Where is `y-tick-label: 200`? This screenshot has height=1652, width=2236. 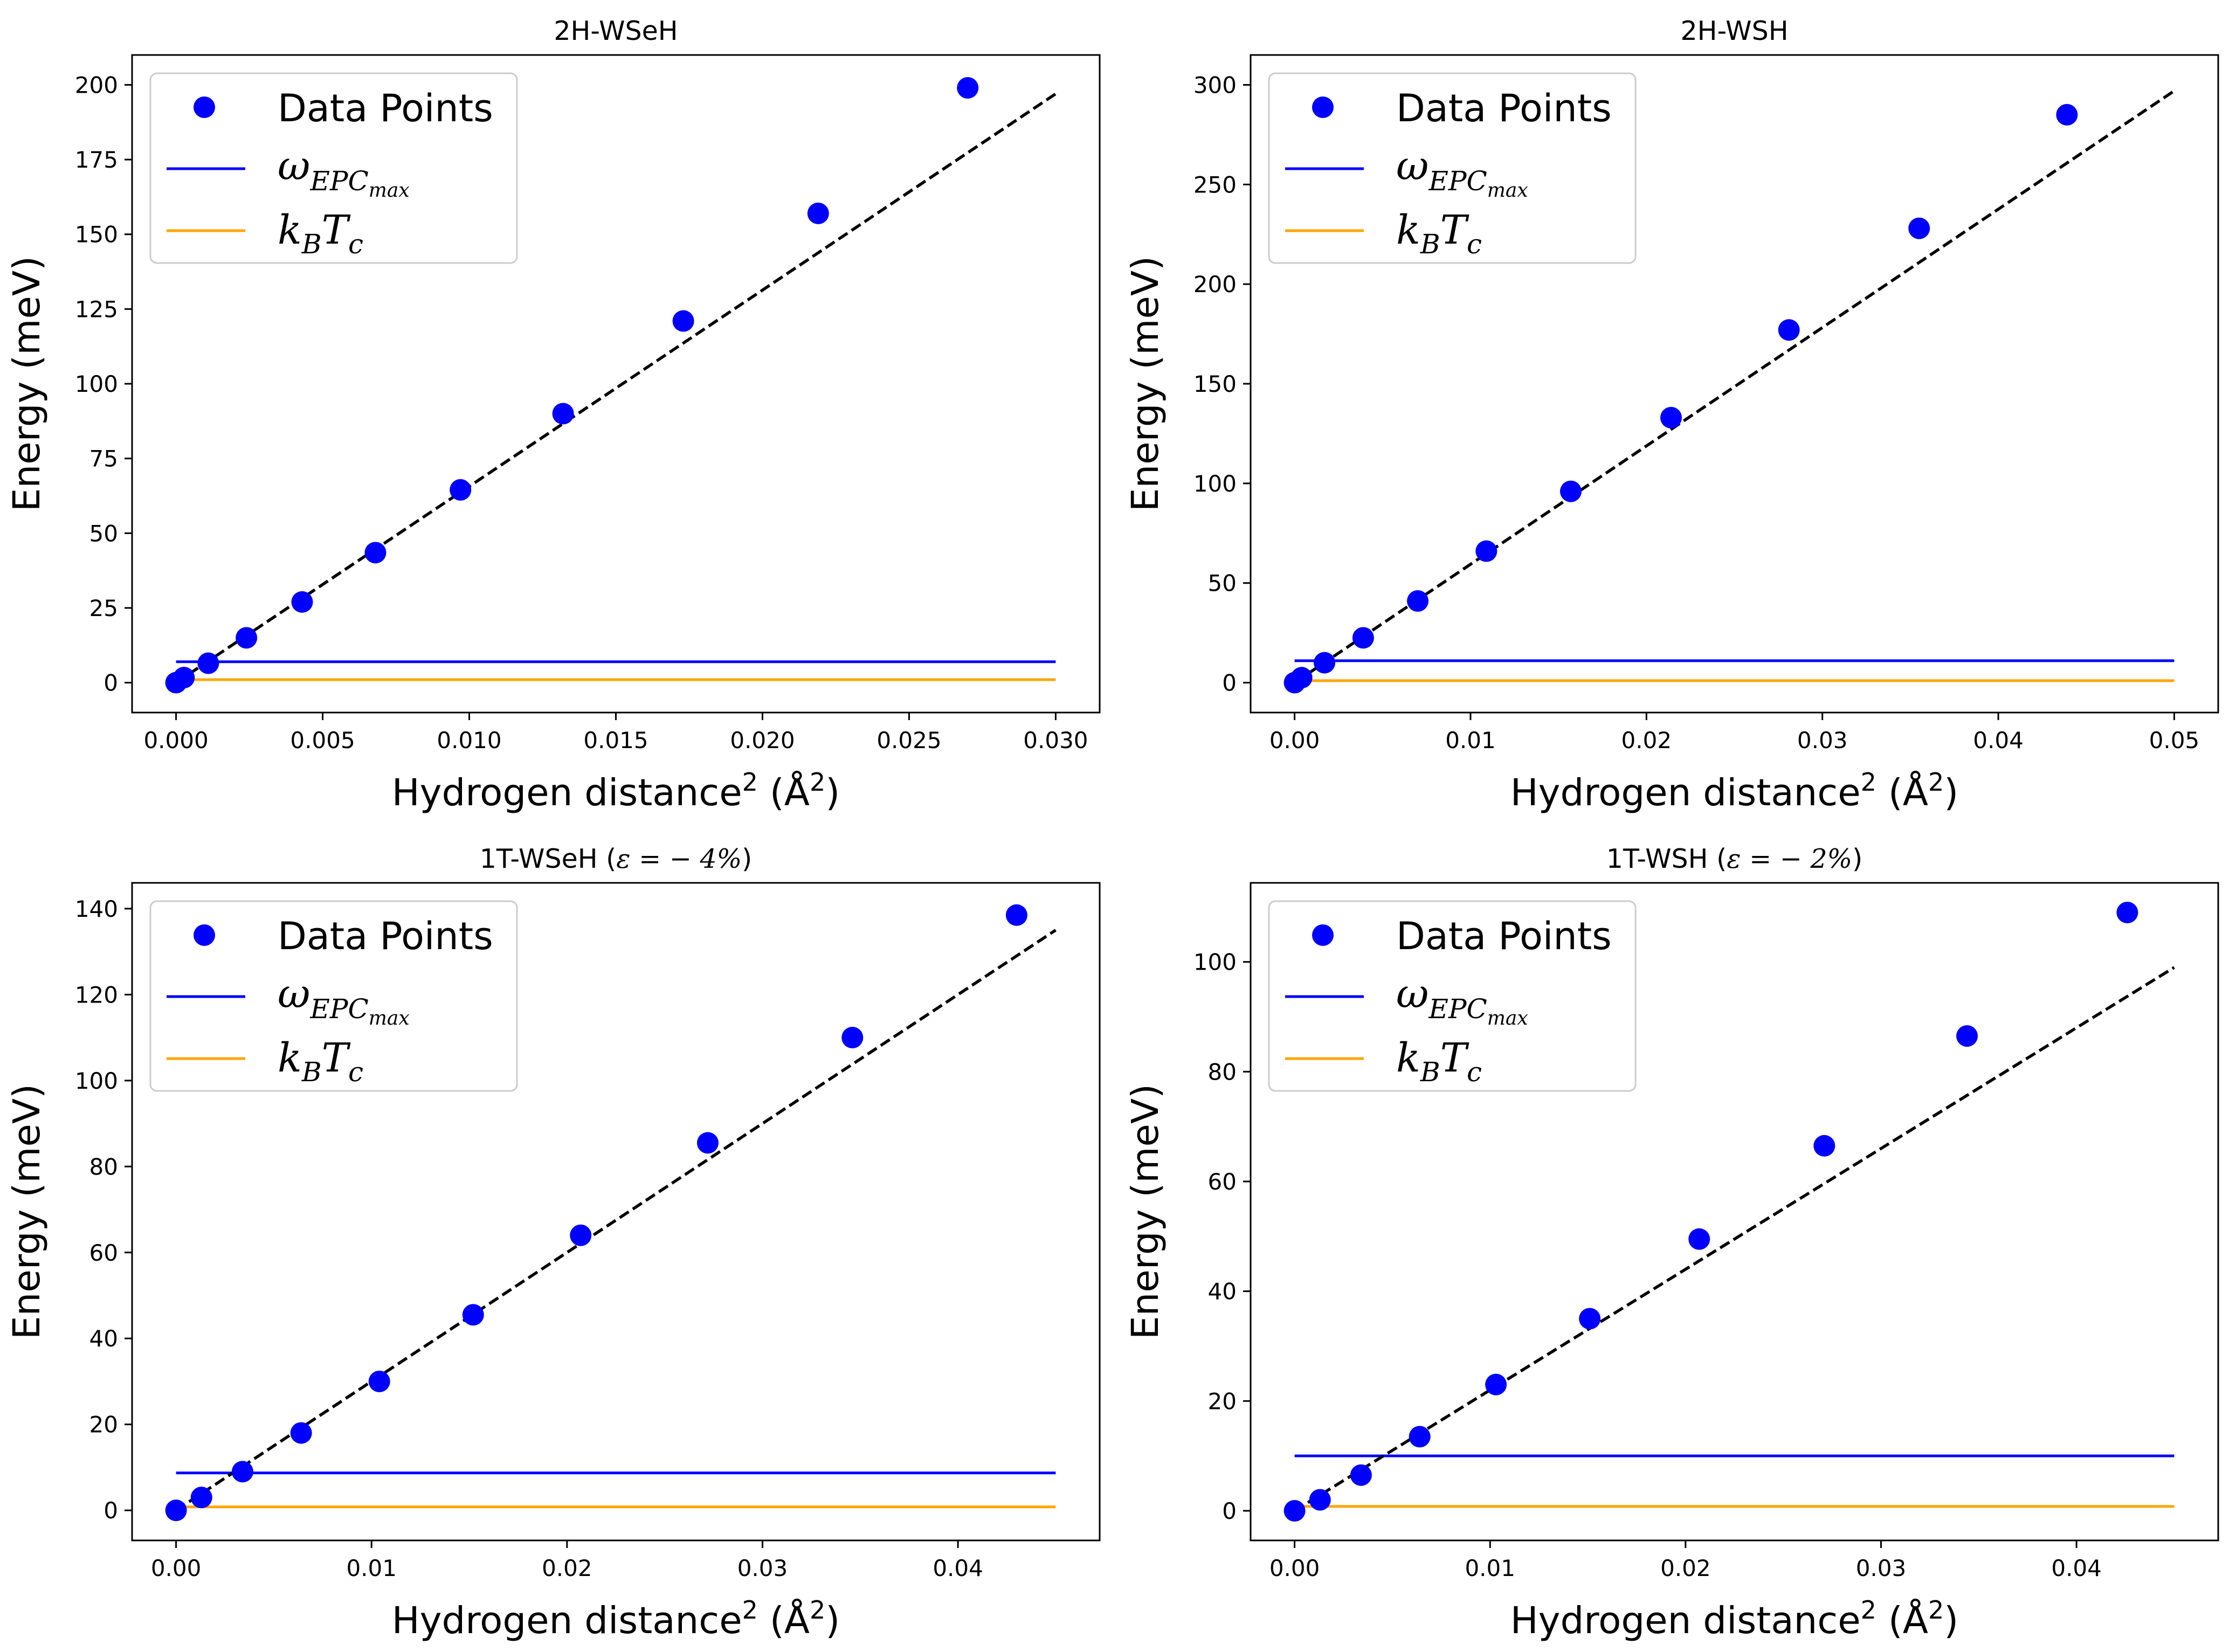
y-tick-label: 200 is located at coordinates (1215, 284).